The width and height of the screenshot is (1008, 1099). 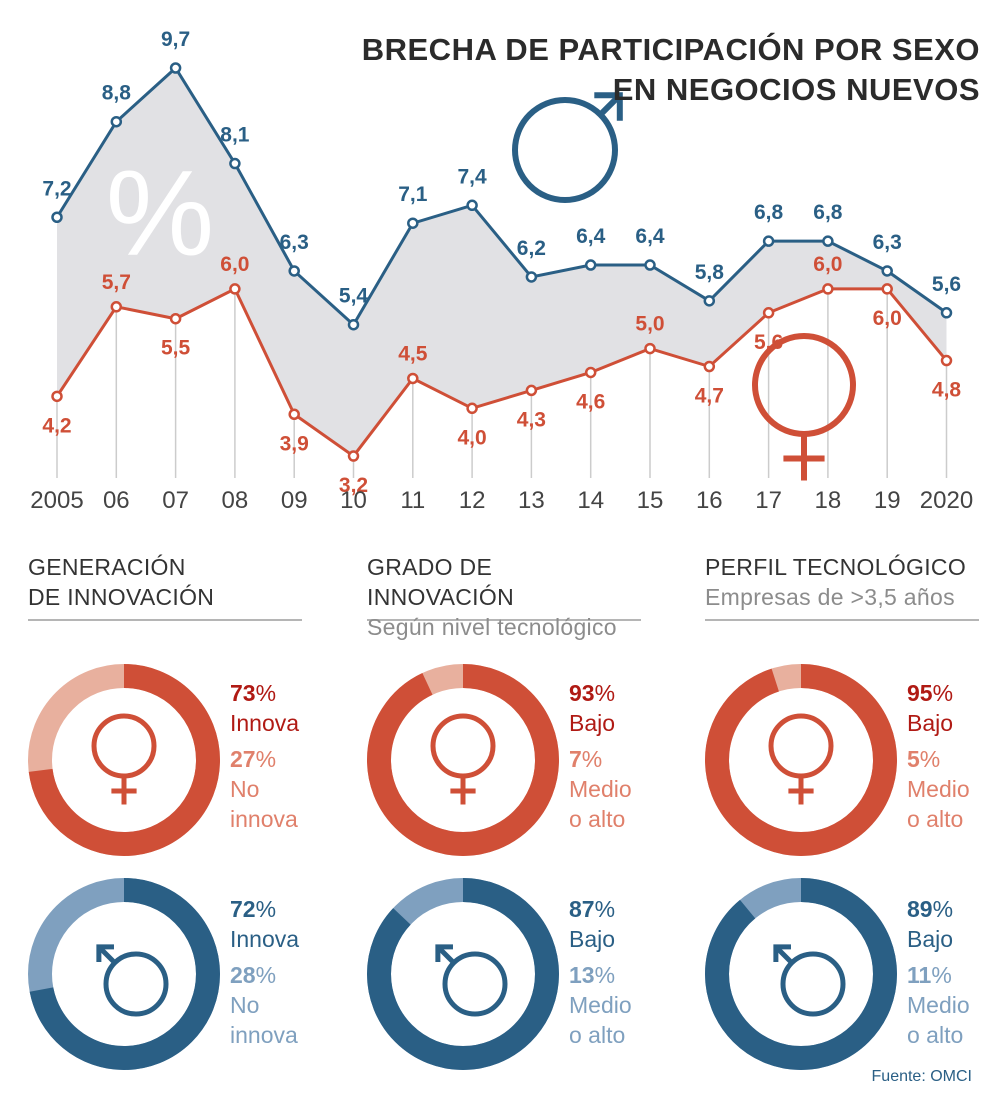 I want to click on male-symbol-ring, so click(x=565, y=150).